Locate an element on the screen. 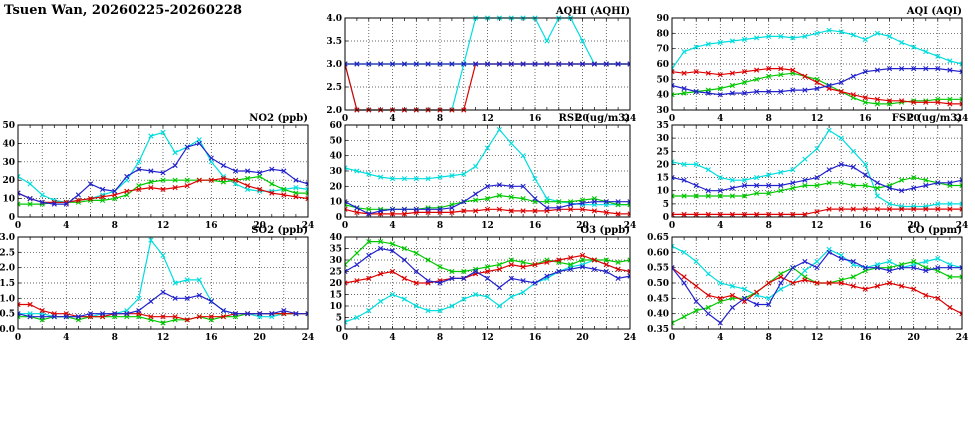  svg-text: NO2 (ppb) is located at coordinates (278, 118).